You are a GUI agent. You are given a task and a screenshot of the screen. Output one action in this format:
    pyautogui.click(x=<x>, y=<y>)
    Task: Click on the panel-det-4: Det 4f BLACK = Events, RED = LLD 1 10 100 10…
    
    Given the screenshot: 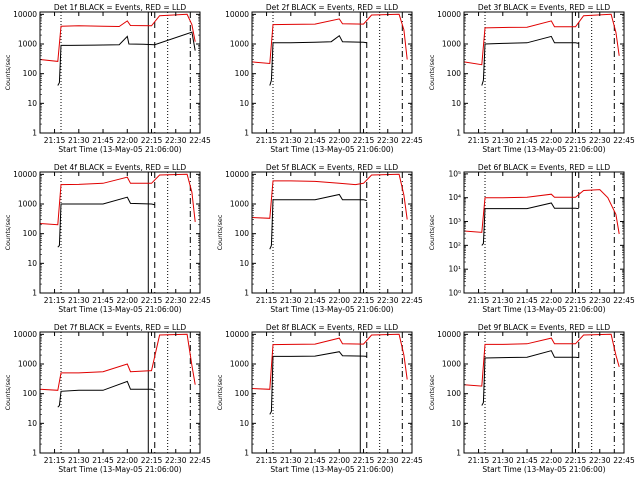 What is the action you would take?
    pyautogui.click(x=107, y=238)
    